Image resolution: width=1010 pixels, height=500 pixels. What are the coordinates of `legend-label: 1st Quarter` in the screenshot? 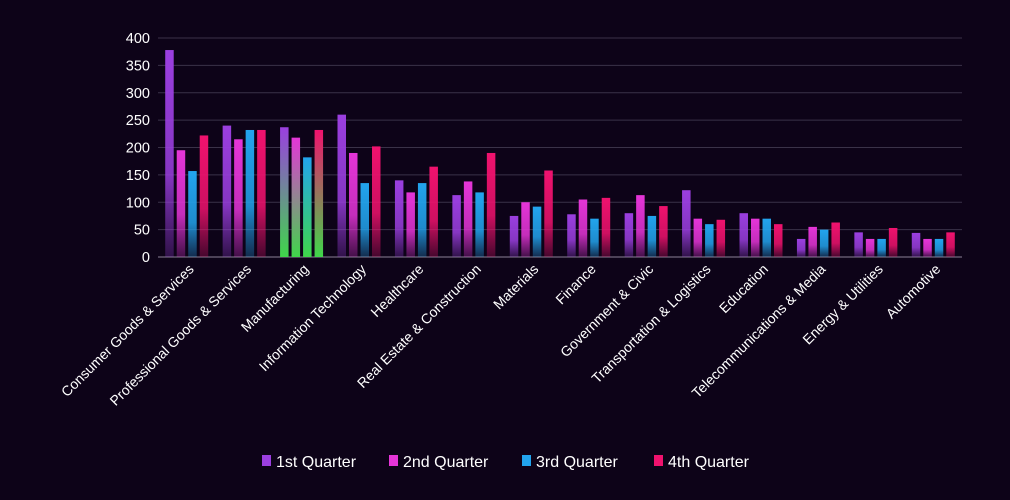 It's located at (316, 462).